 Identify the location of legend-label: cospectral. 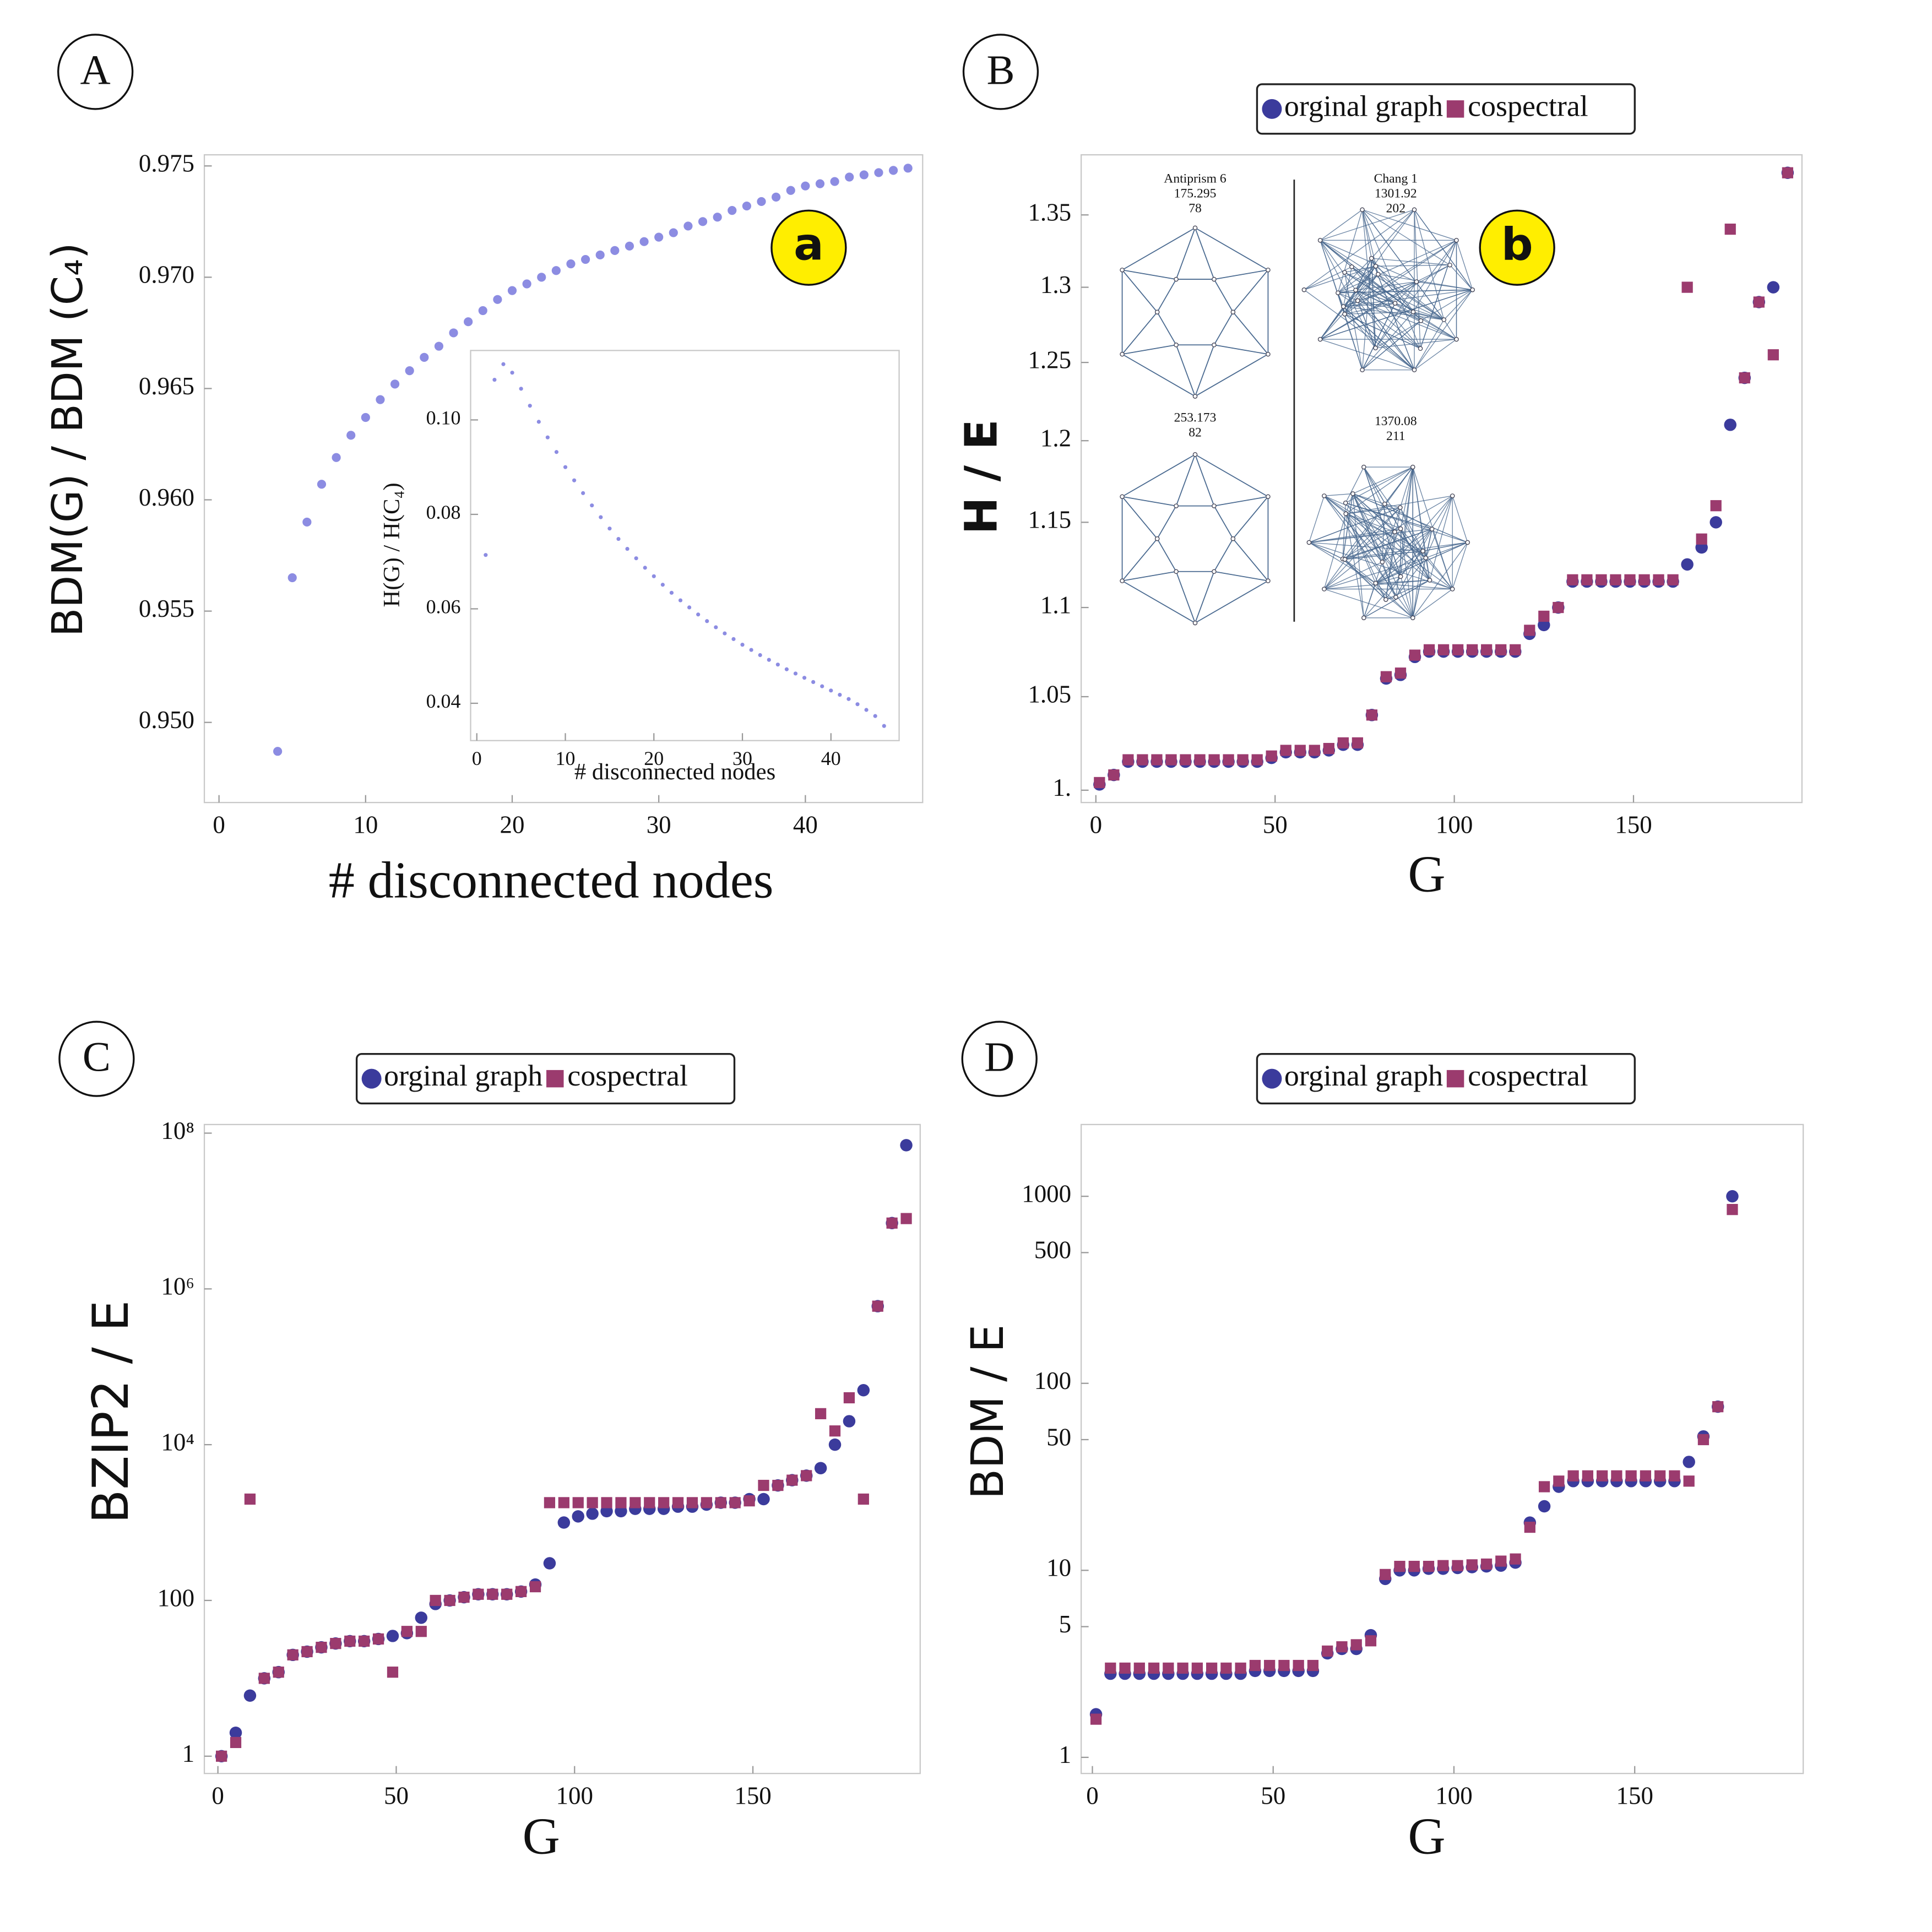
(627, 1075).